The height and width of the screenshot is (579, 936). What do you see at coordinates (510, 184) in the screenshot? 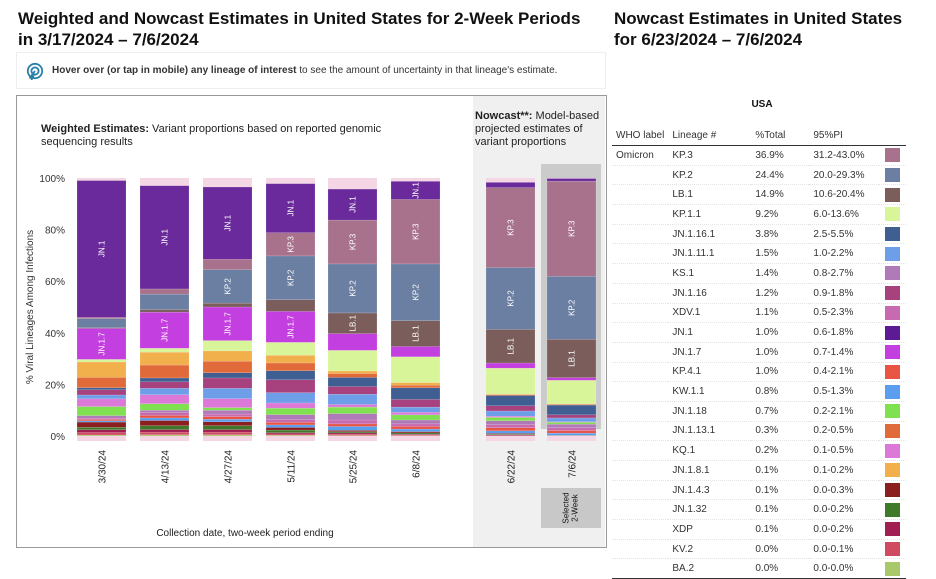
I see `segment-JN.1` at bounding box center [510, 184].